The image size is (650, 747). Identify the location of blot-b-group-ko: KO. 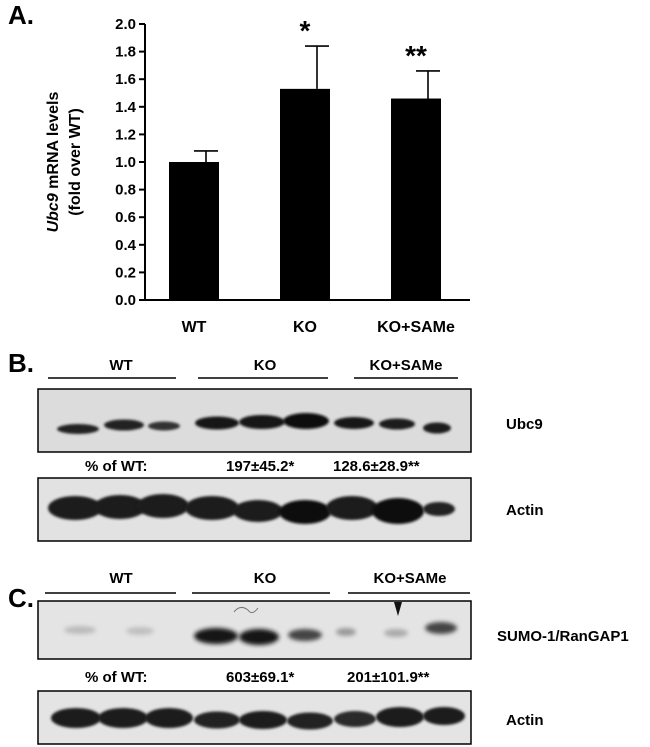
(265, 365).